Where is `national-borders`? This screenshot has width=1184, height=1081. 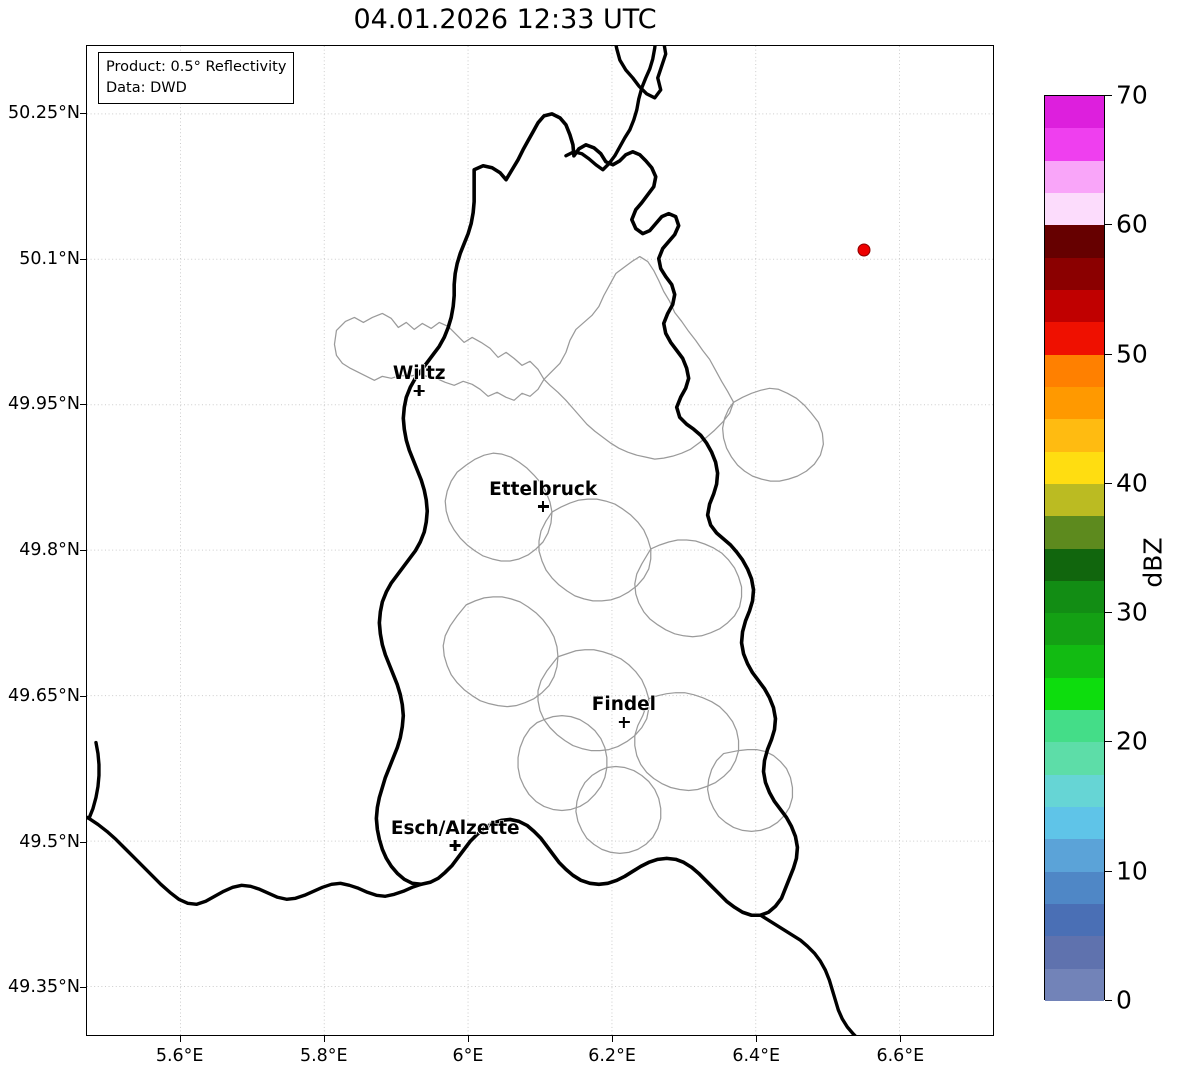 national-borders is located at coordinates (616, 109).